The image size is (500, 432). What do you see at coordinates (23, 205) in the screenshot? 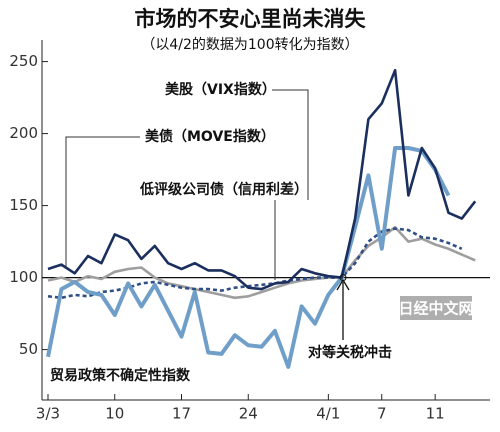
I see `y-tick-label: 150` at bounding box center [23, 205].